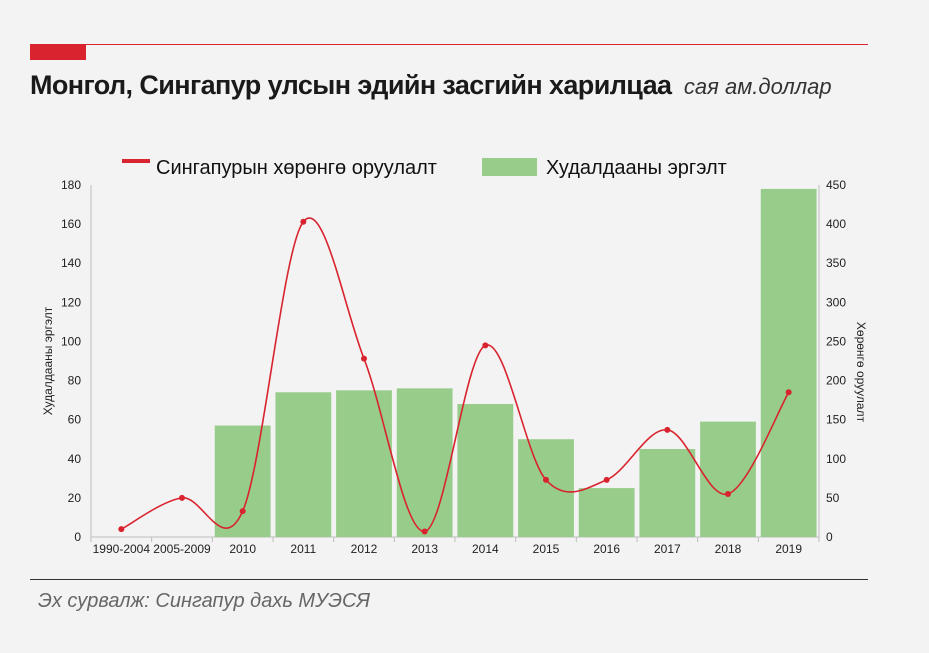 This screenshot has height=653, width=929. What do you see at coordinates (728, 549) in the screenshot?
I see `x-tick-label: 2018` at bounding box center [728, 549].